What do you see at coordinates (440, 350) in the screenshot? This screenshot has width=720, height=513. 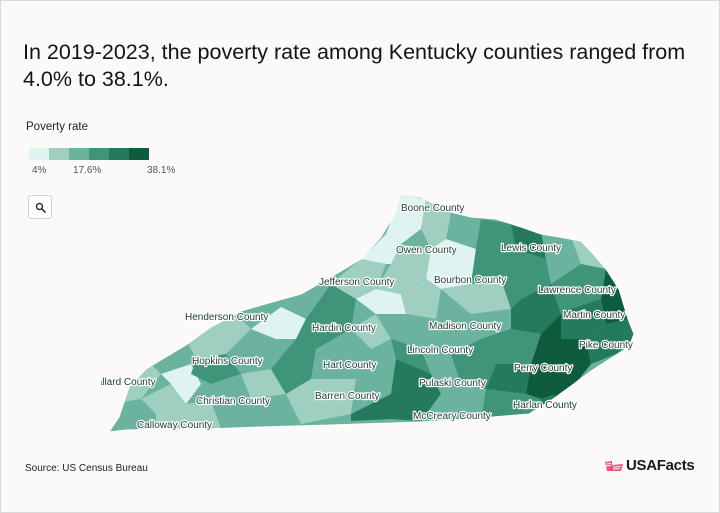 I see `county-label: Lincoln County` at bounding box center [440, 350].